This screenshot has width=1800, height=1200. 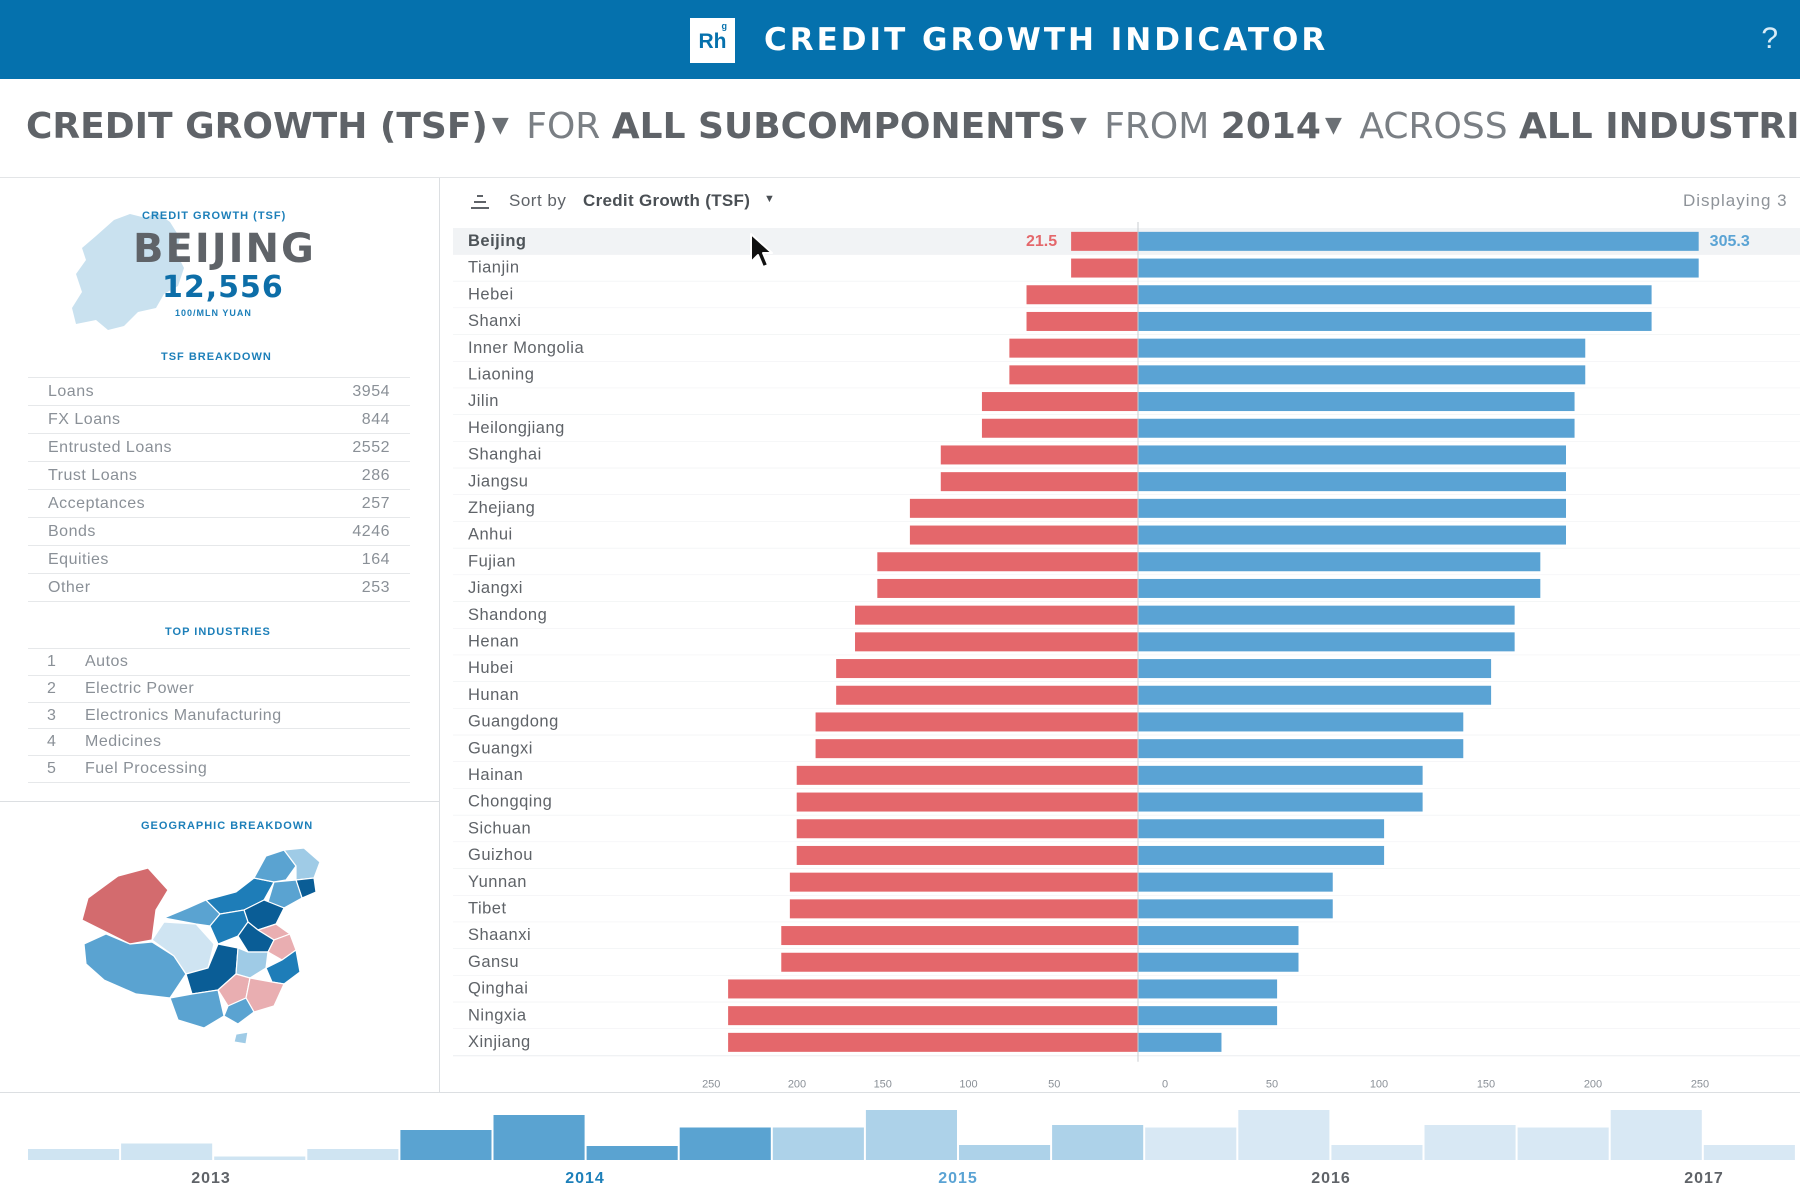 I want to click on region-yunnan, so click(x=197, y=1009).